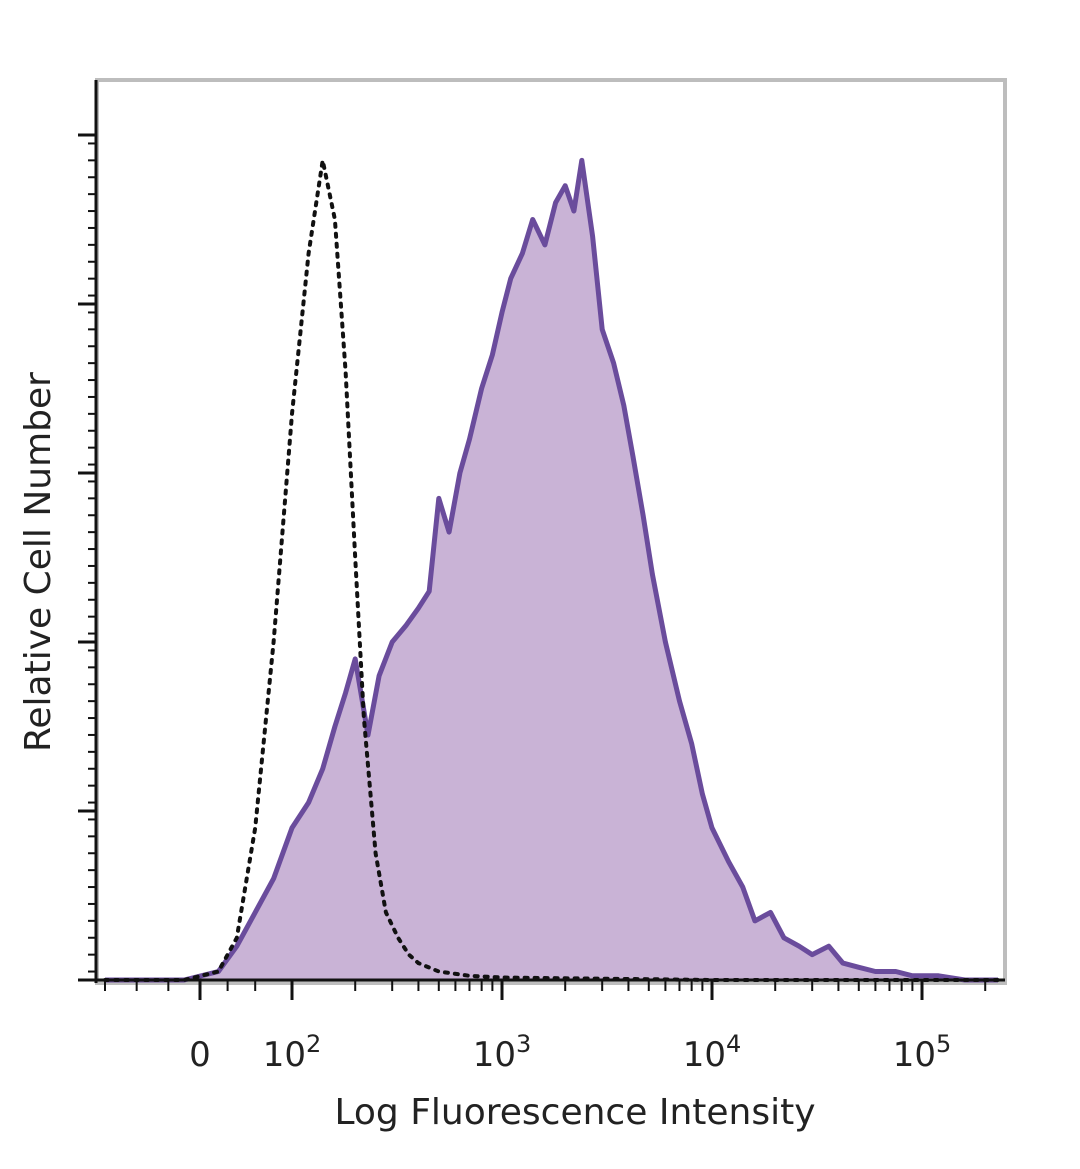  Describe the element at coordinates (523, 1044) in the screenshot. I see `x-tick-label-exponent: 3` at that location.